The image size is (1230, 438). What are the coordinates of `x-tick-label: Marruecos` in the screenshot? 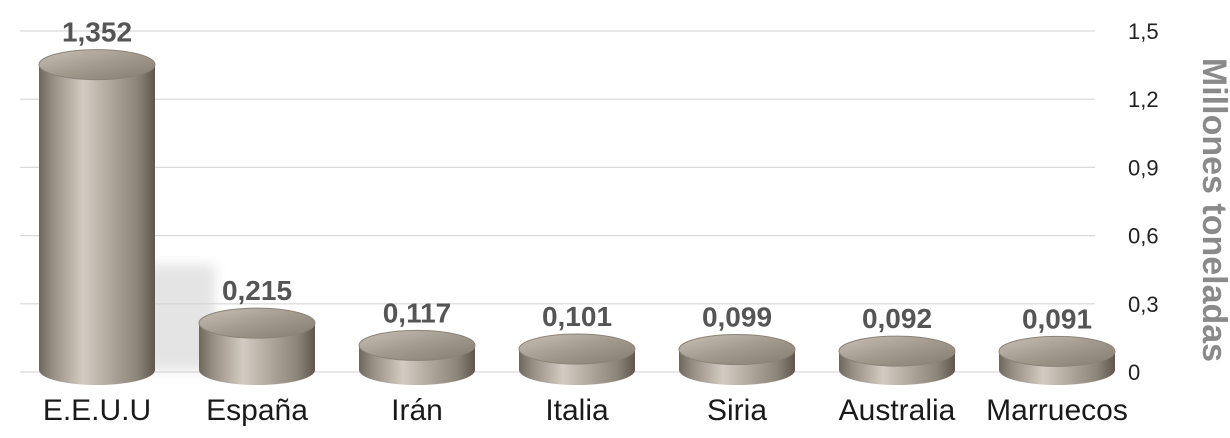 It's located at (1057, 410).